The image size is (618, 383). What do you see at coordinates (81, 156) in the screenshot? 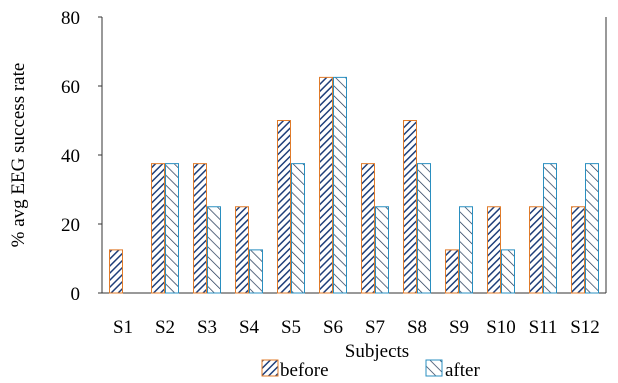
I see `y-axis-ticks: 0 20 40 60 80` at bounding box center [81, 156].